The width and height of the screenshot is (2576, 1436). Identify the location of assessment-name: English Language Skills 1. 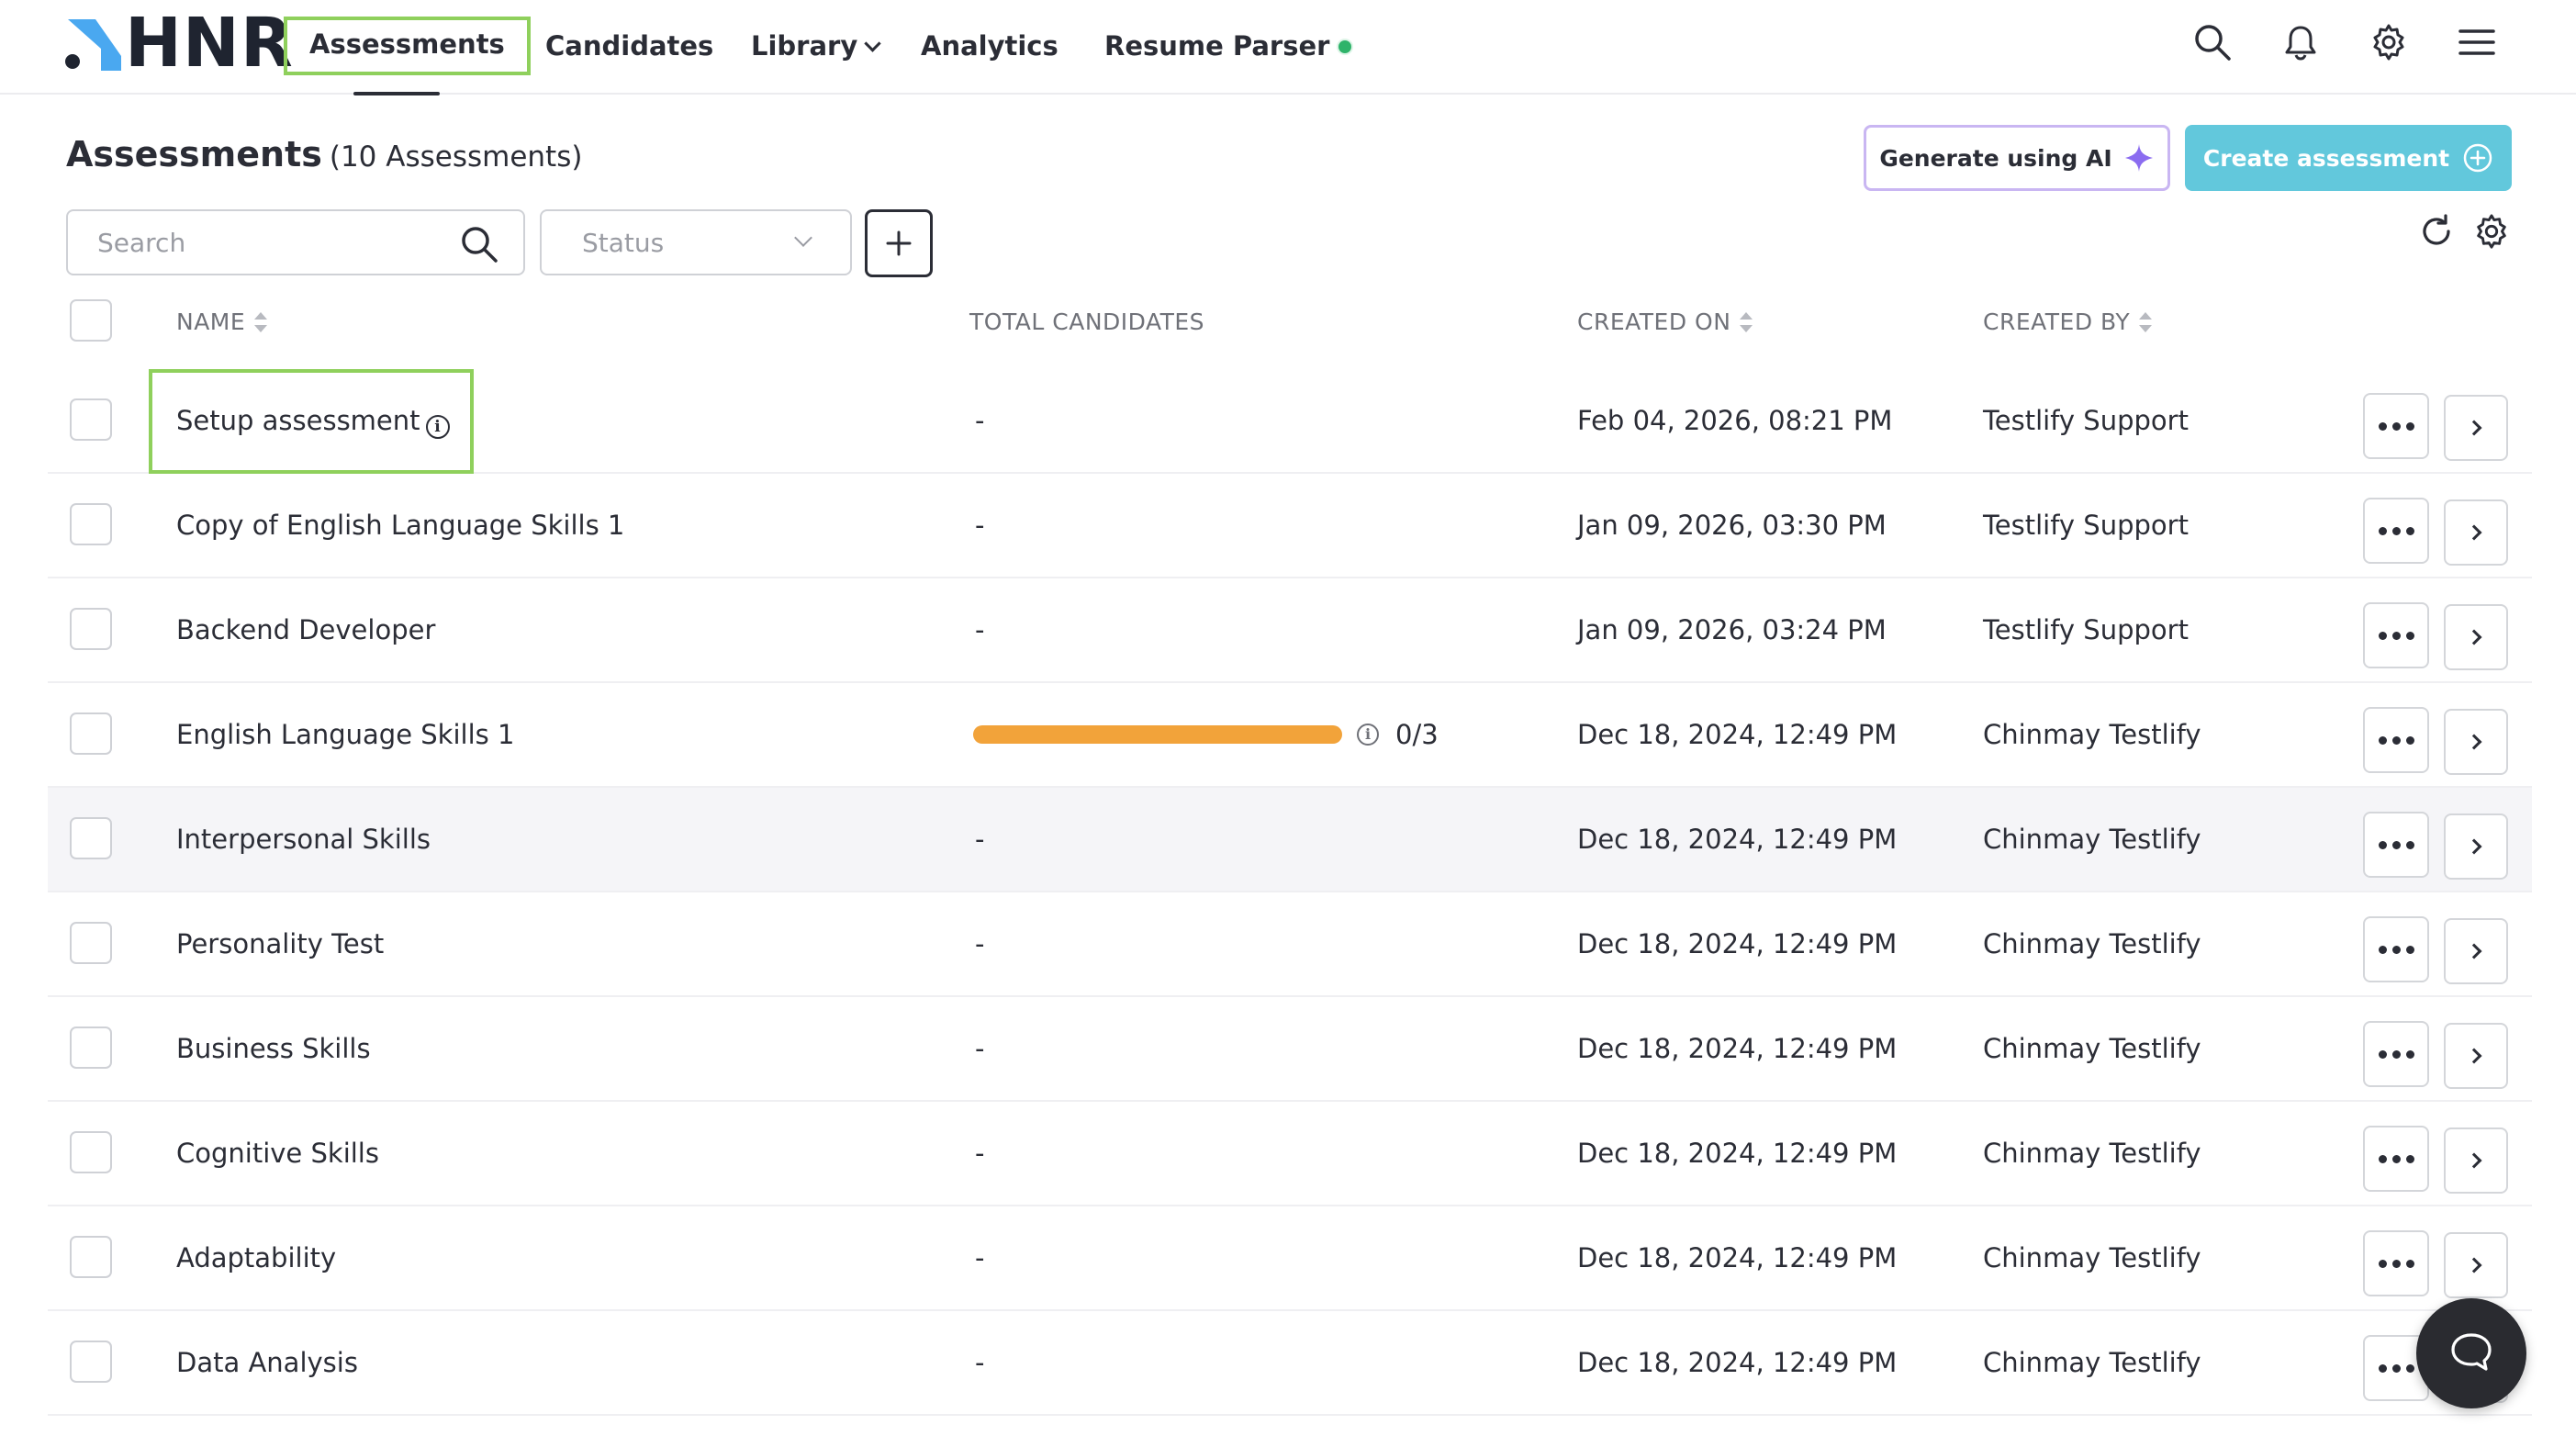
(345, 734).